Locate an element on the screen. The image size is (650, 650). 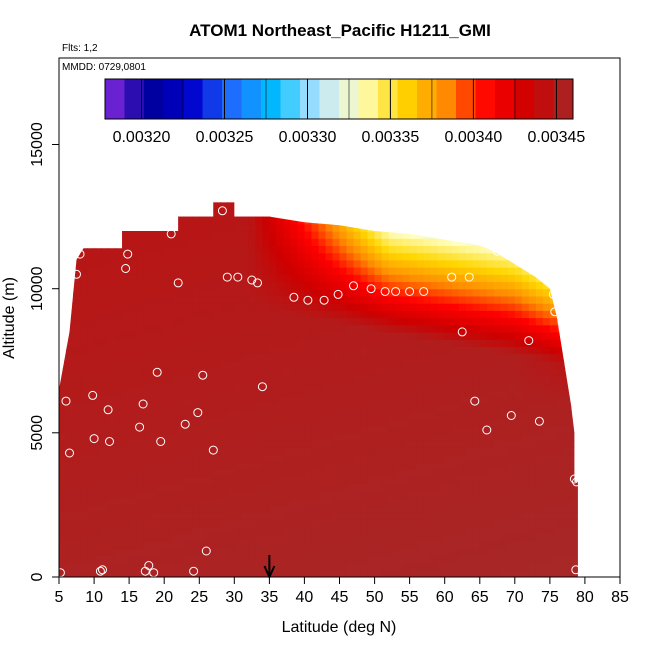
x-tick-label: 35 is located at coordinates (270, 597).